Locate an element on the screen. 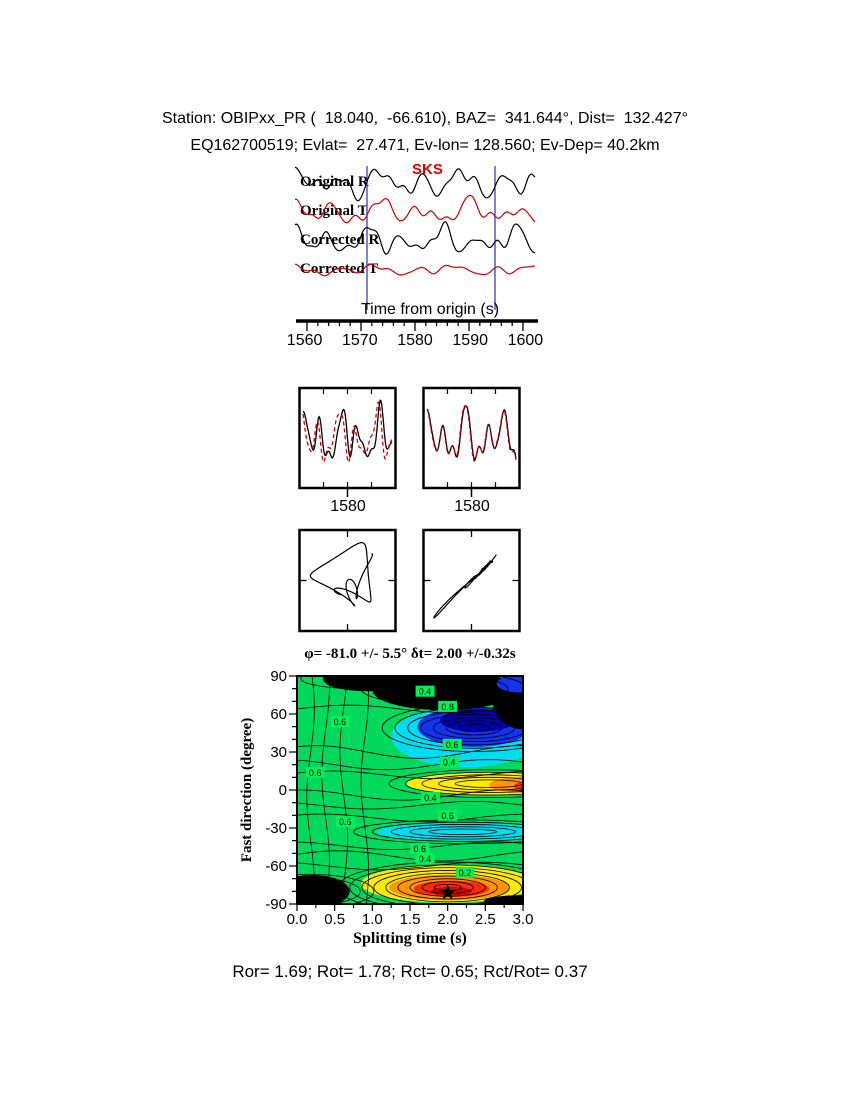  svg-text: 2.0 is located at coordinates (447, 919).